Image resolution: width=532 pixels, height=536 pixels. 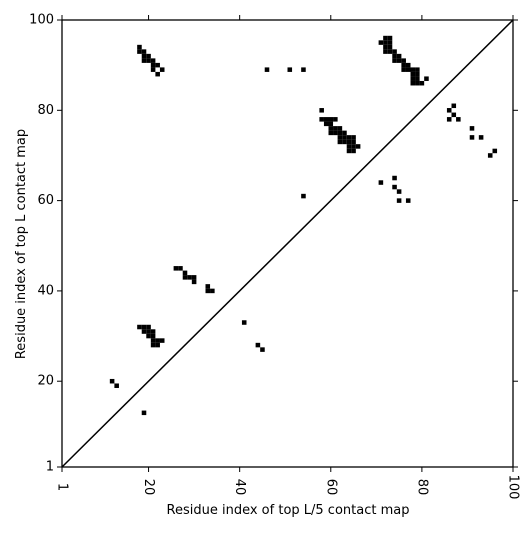 What do you see at coordinates (239, 487) in the screenshot?
I see `x-tick-label: 40` at bounding box center [239, 487].